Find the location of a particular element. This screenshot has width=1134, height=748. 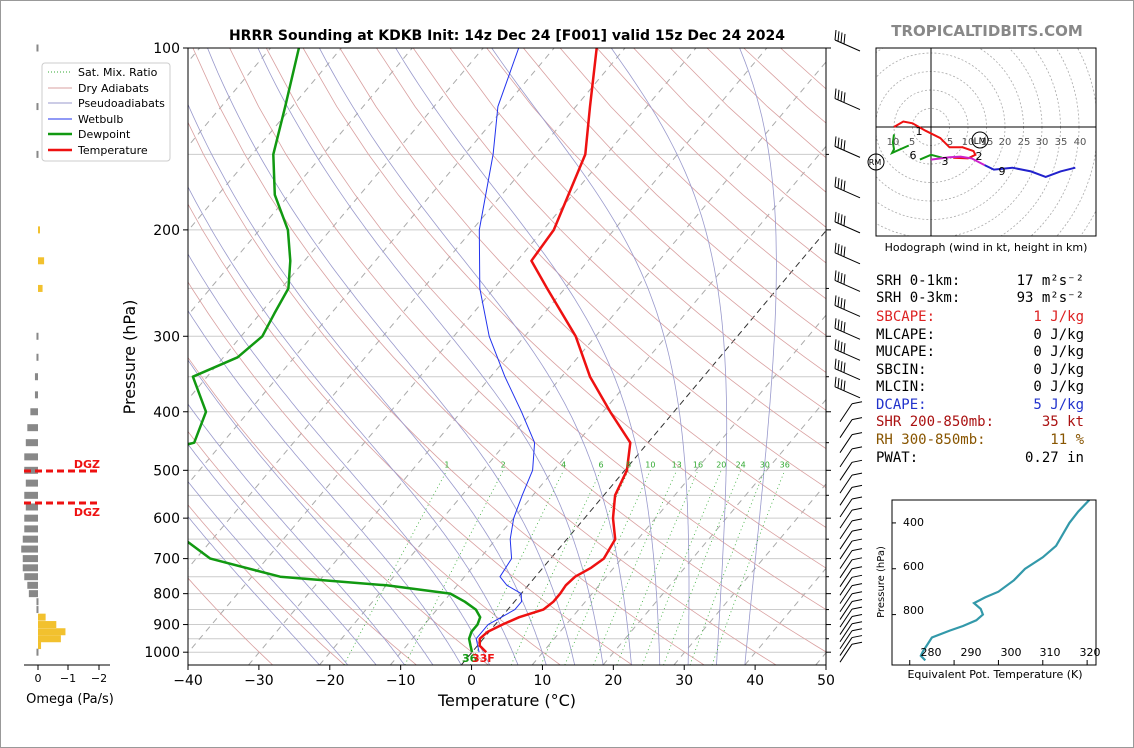

hodo-lm-marker is located at coordinates (980, 140).